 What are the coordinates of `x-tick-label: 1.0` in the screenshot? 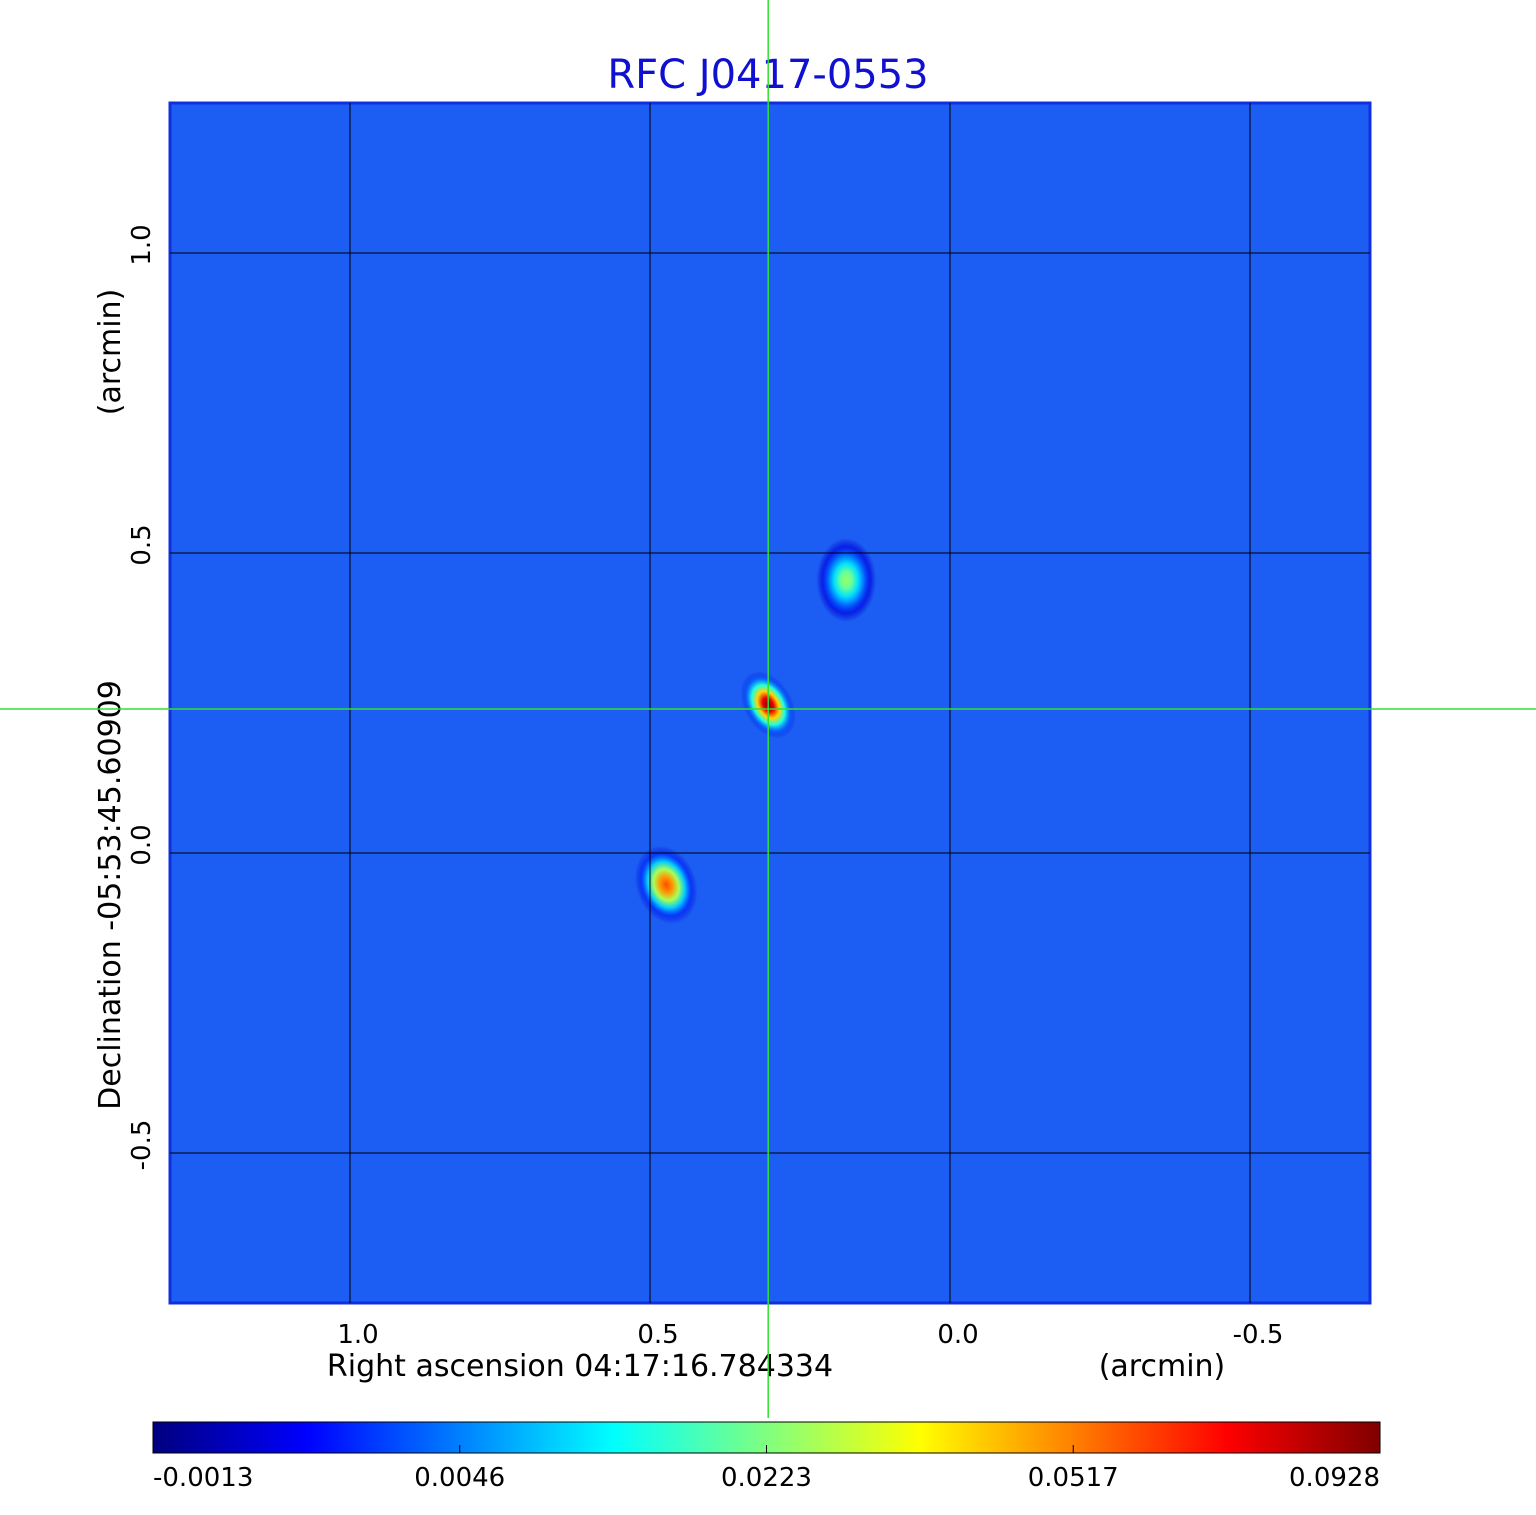 It's located at (357, 1335).